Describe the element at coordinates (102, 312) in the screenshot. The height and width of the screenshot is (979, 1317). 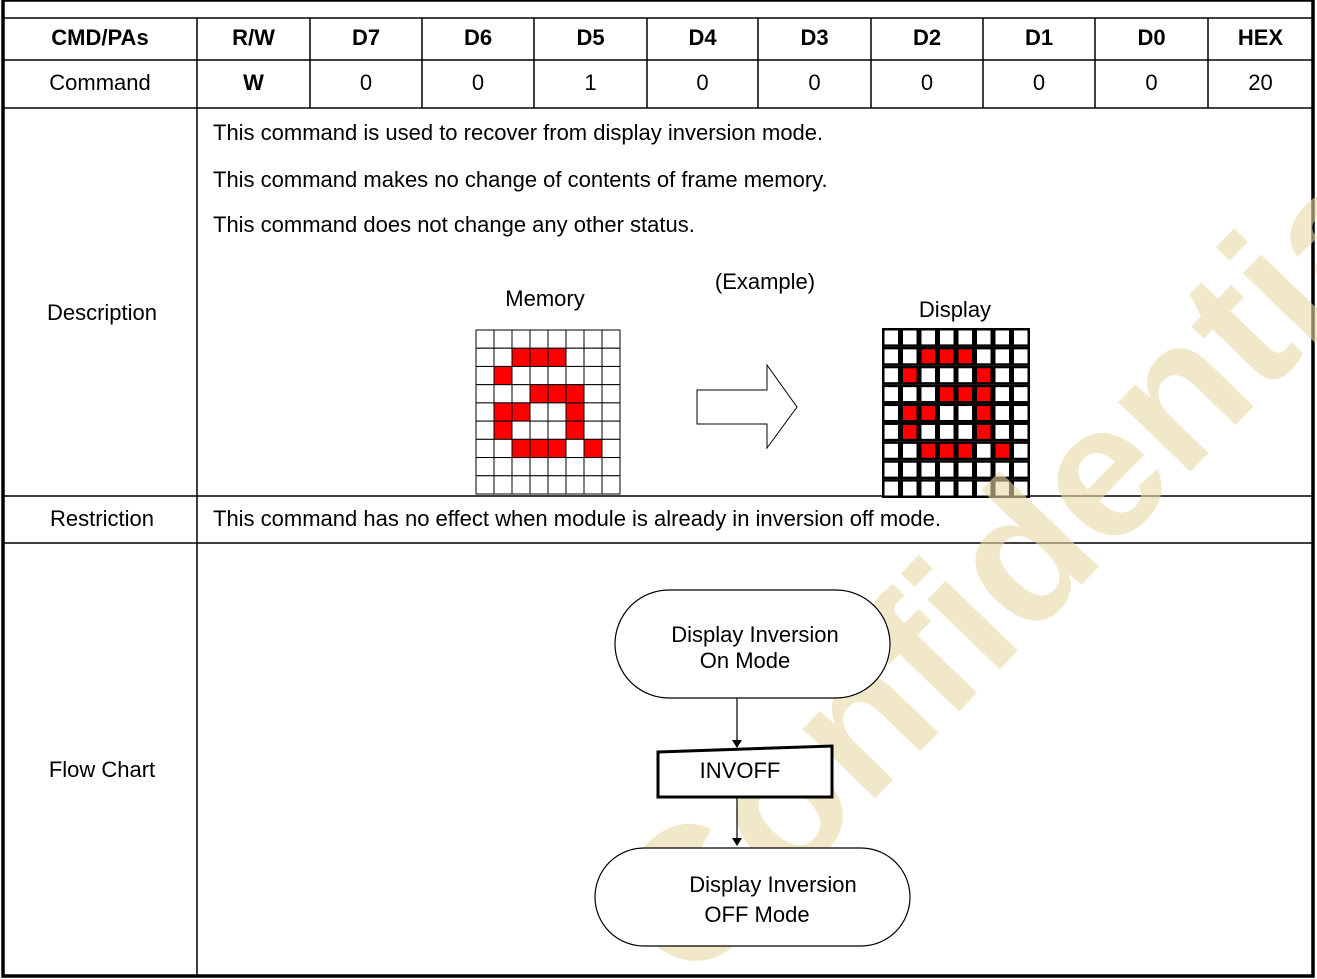
I see `row-label: Description` at that location.